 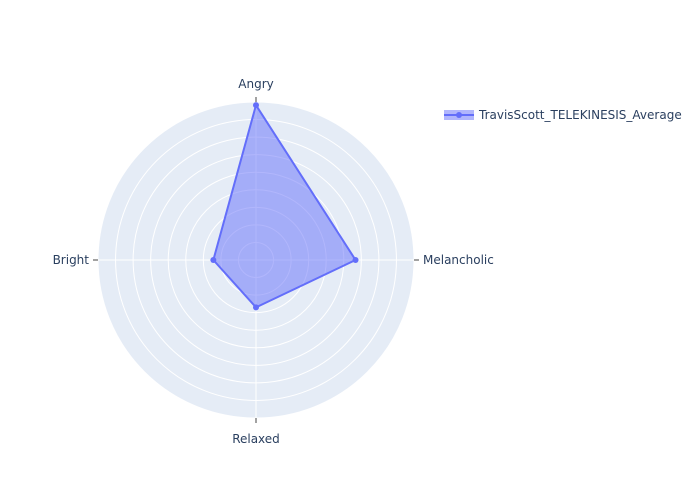 I want to click on data-point-relaxed, so click(x=256, y=307).